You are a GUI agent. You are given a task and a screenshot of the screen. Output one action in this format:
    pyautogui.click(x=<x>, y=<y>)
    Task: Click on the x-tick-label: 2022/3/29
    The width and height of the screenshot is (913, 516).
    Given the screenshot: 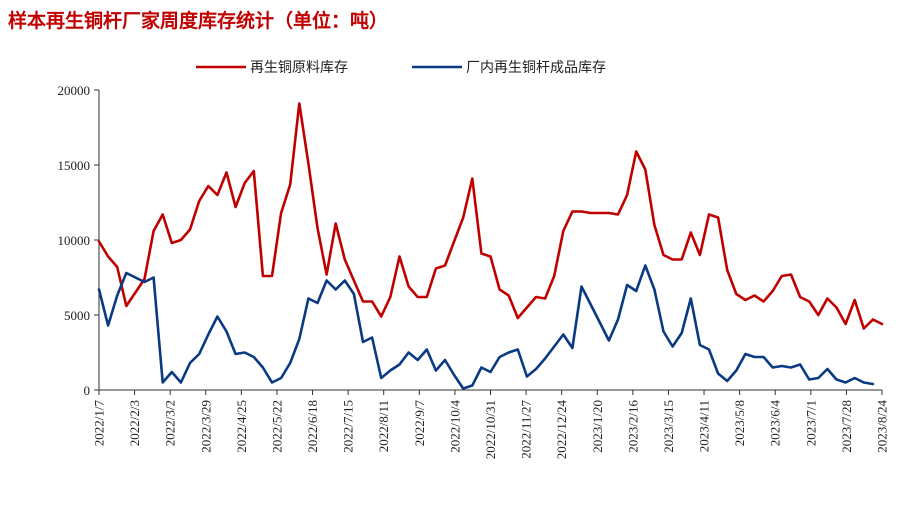 What is the action you would take?
    pyautogui.click(x=205, y=426)
    